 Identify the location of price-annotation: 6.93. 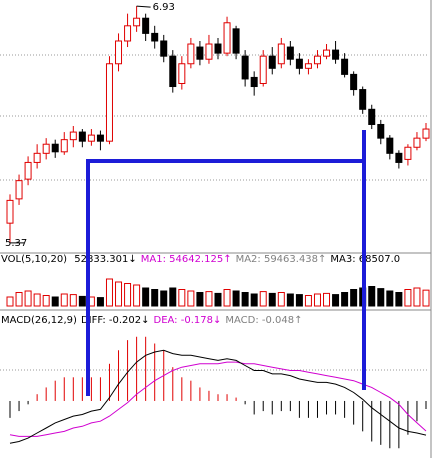
(164, 7).